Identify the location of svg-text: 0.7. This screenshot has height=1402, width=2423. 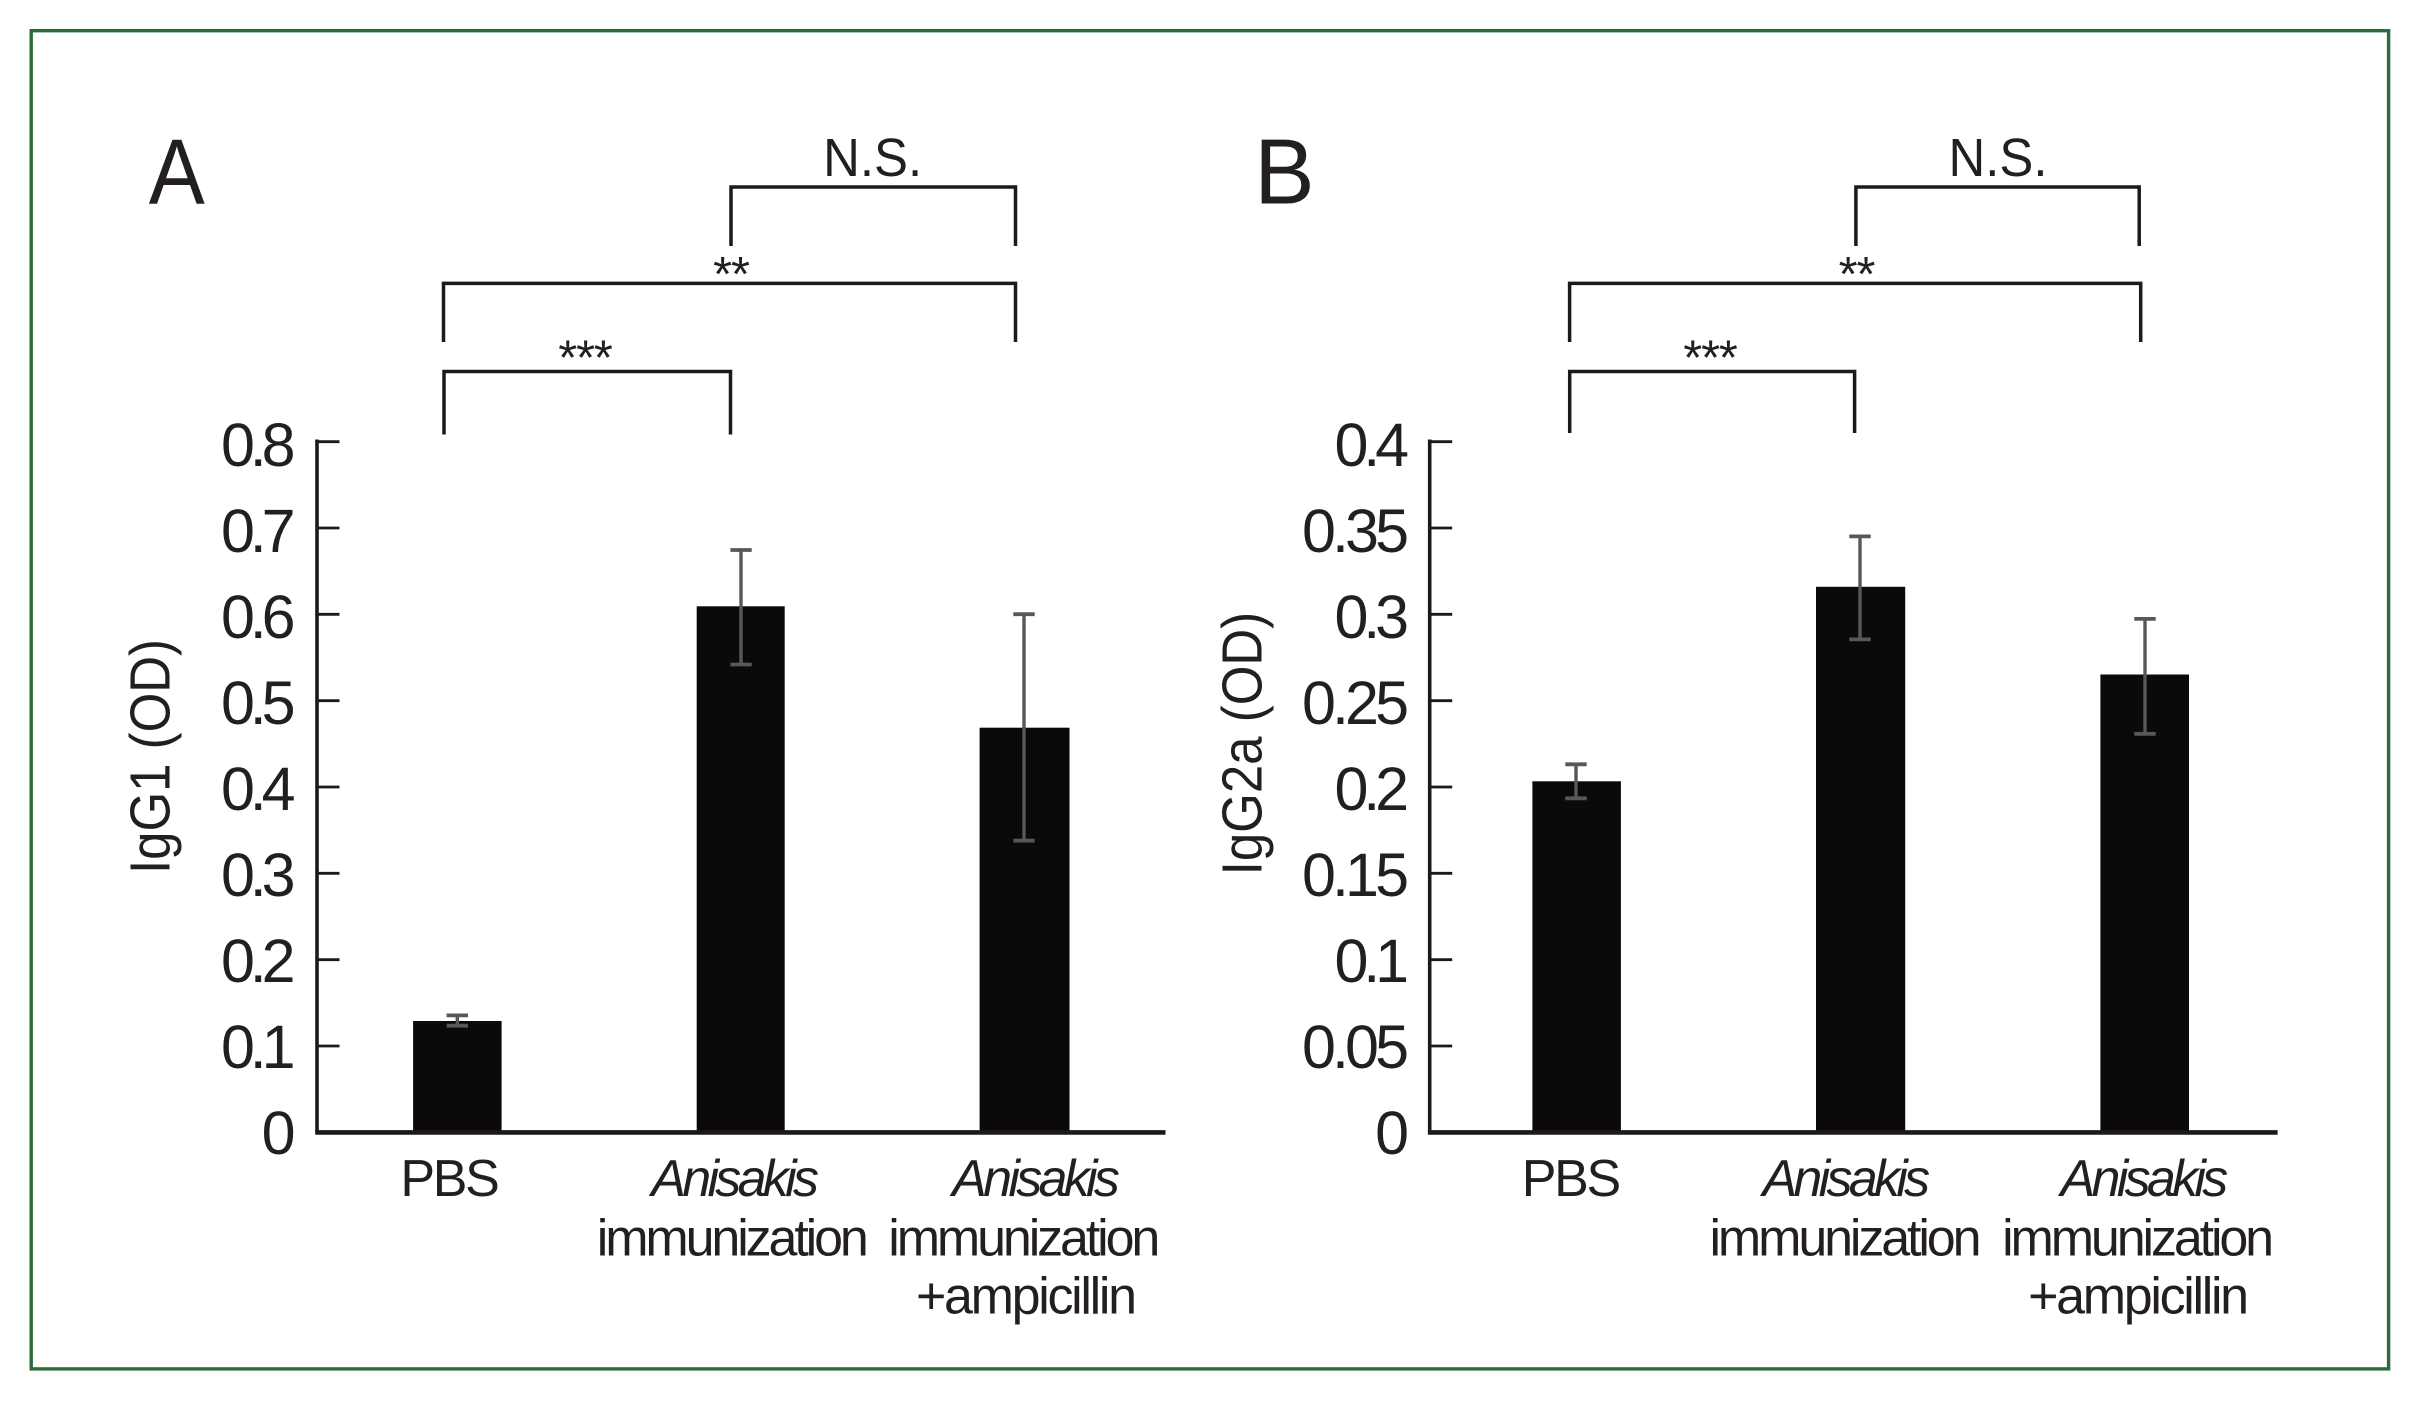
(258, 531).